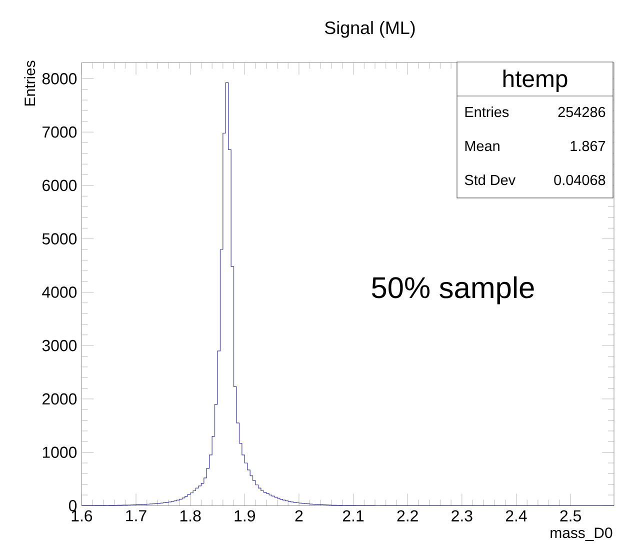  What do you see at coordinates (59, 78) in the screenshot?
I see `y-tick-label: 8000` at bounding box center [59, 78].